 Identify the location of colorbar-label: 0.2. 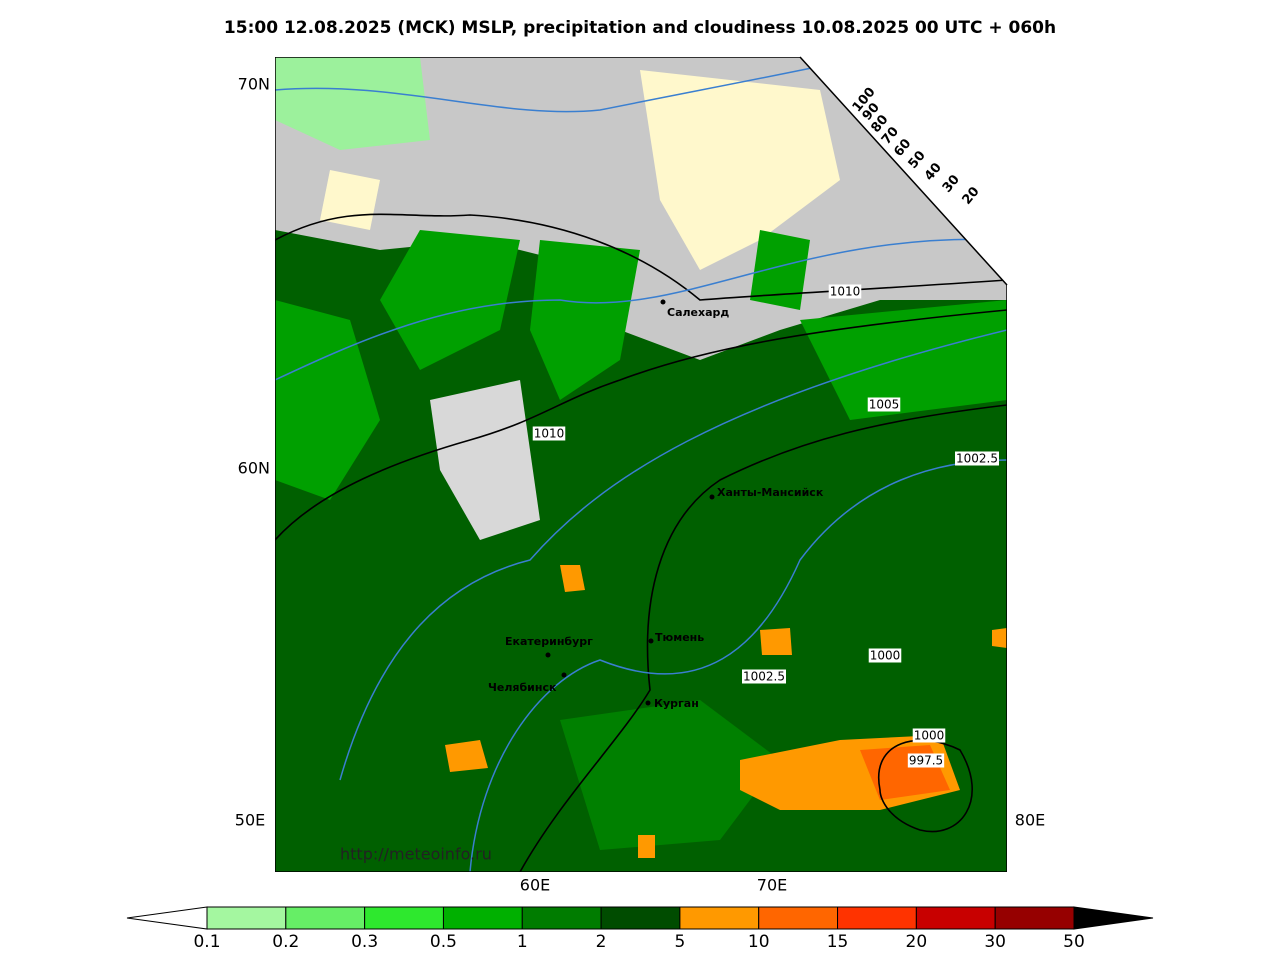
(285, 942).